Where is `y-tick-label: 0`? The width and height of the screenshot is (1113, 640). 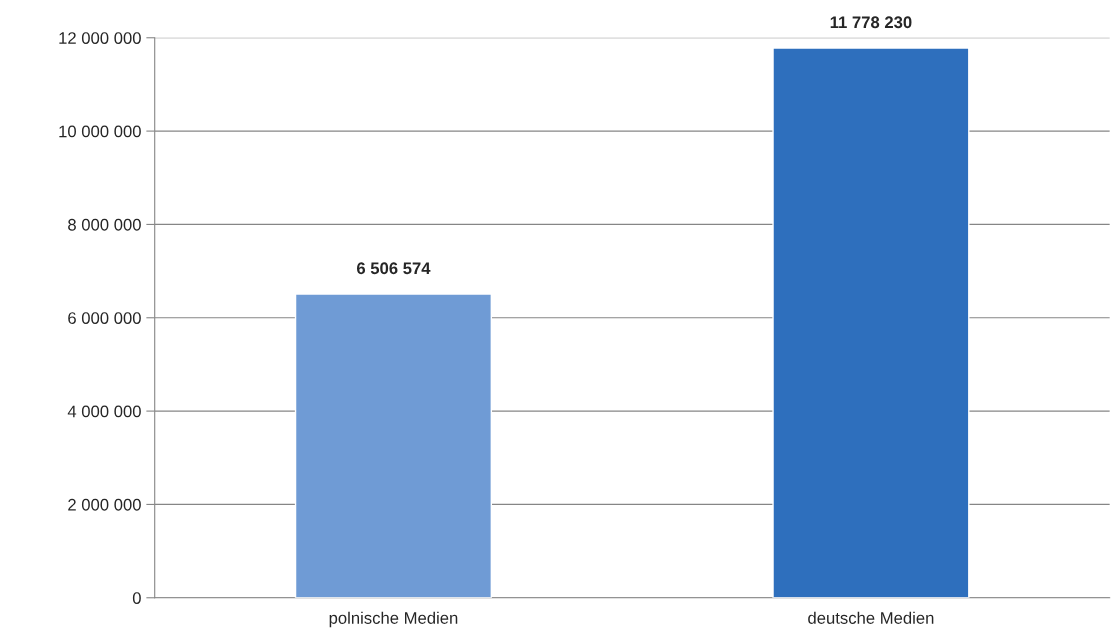
y-tick-label: 0 is located at coordinates (136, 598).